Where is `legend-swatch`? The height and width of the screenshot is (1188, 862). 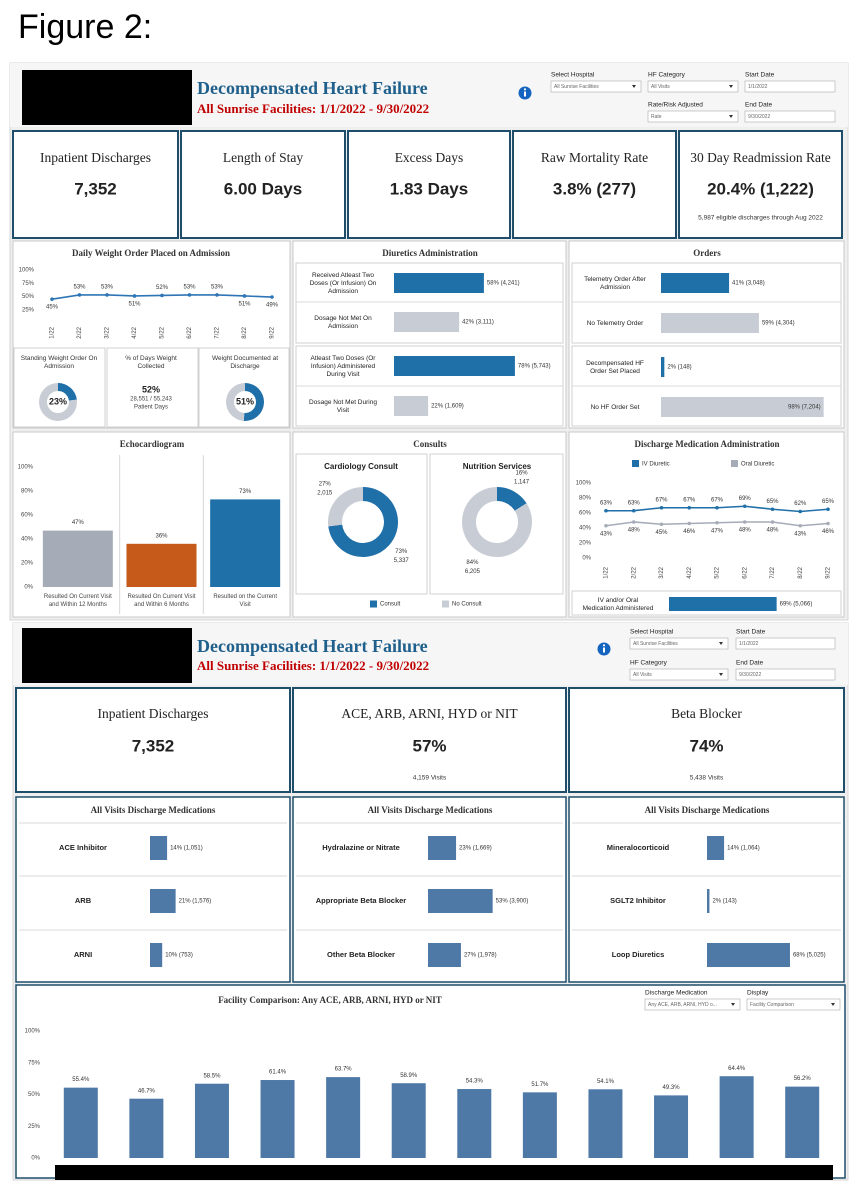
legend-swatch is located at coordinates (635, 463).